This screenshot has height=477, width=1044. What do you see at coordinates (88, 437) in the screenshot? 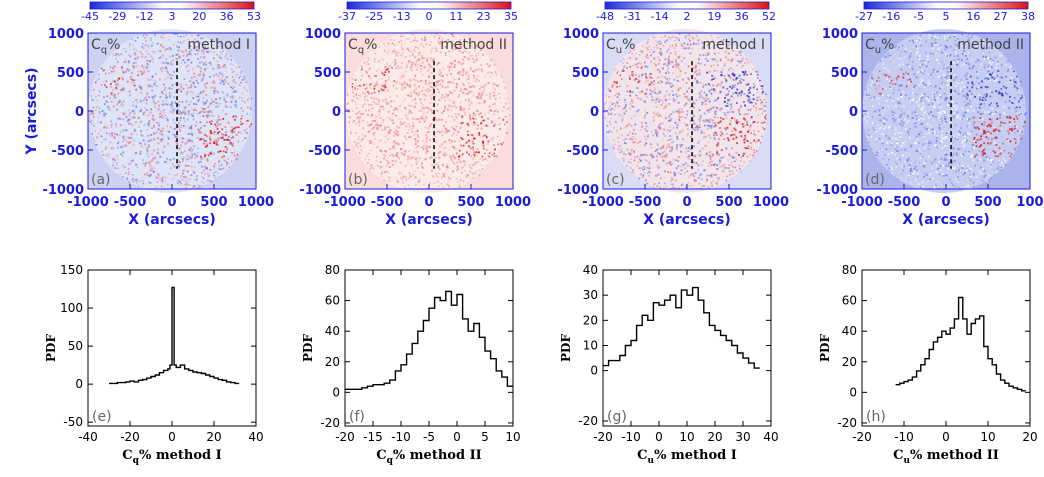
I see `x-tick-label: -40` at bounding box center [88, 437].